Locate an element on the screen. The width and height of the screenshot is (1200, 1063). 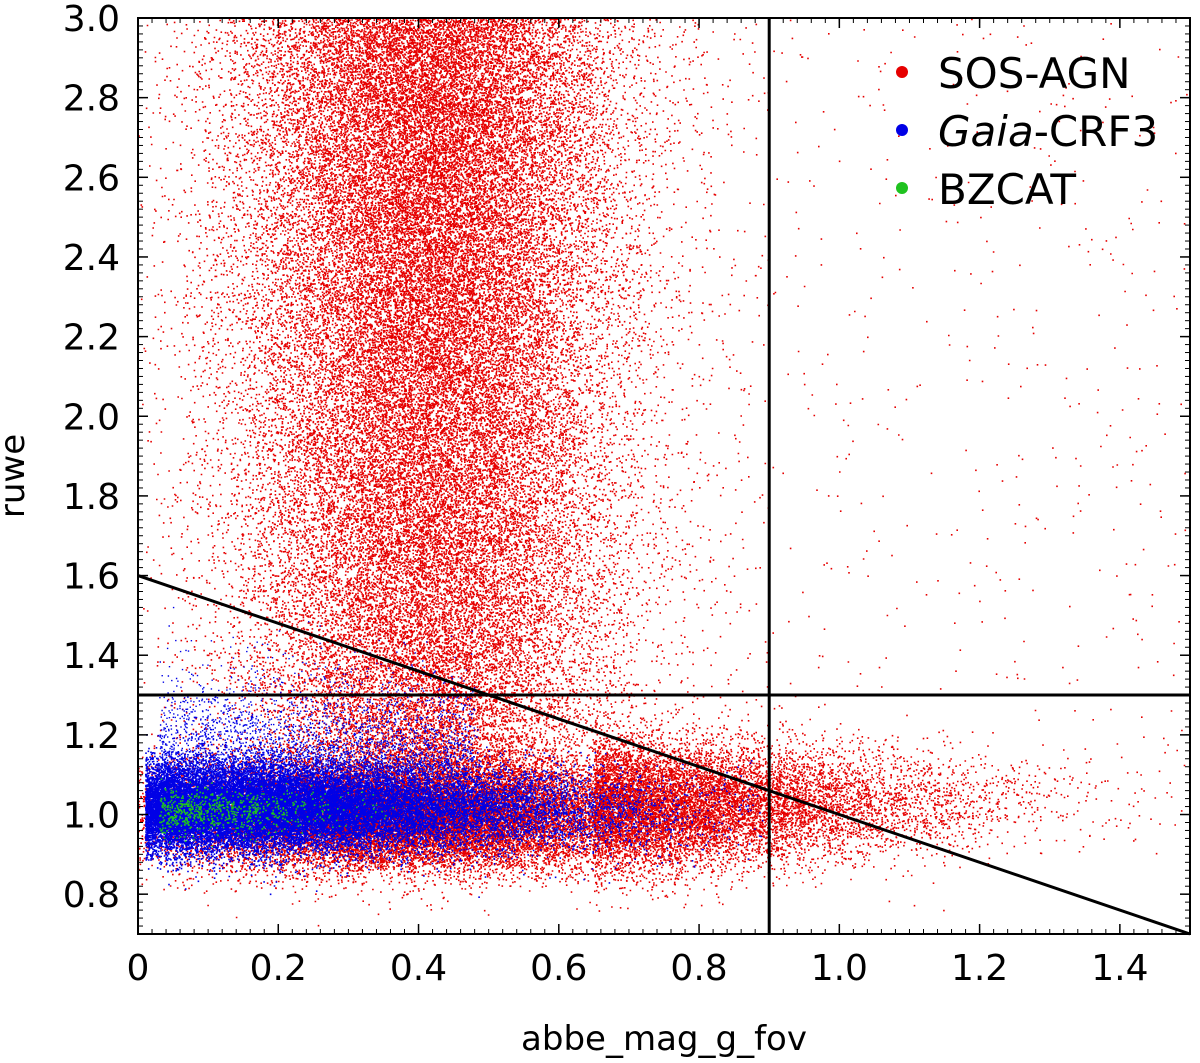
x-axis-label: abbe_mag_g_fov is located at coordinates (664, 1039).